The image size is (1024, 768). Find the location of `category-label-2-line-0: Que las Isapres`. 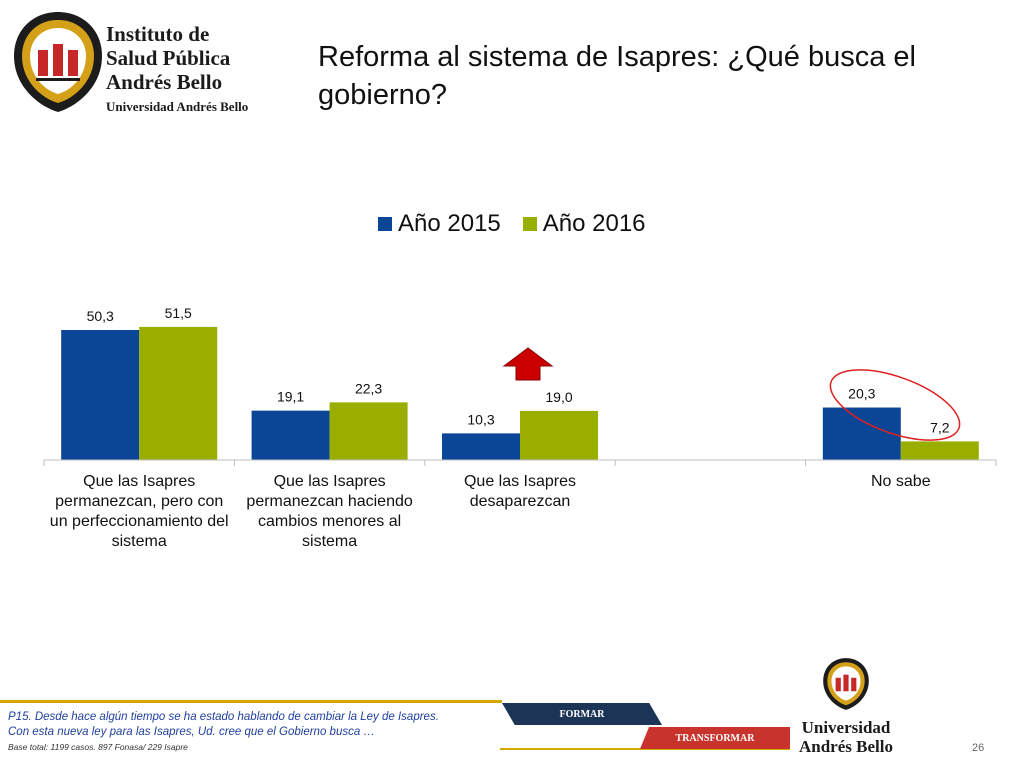

category-label-2-line-0: Que las Isapres is located at coordinates (520, 481).